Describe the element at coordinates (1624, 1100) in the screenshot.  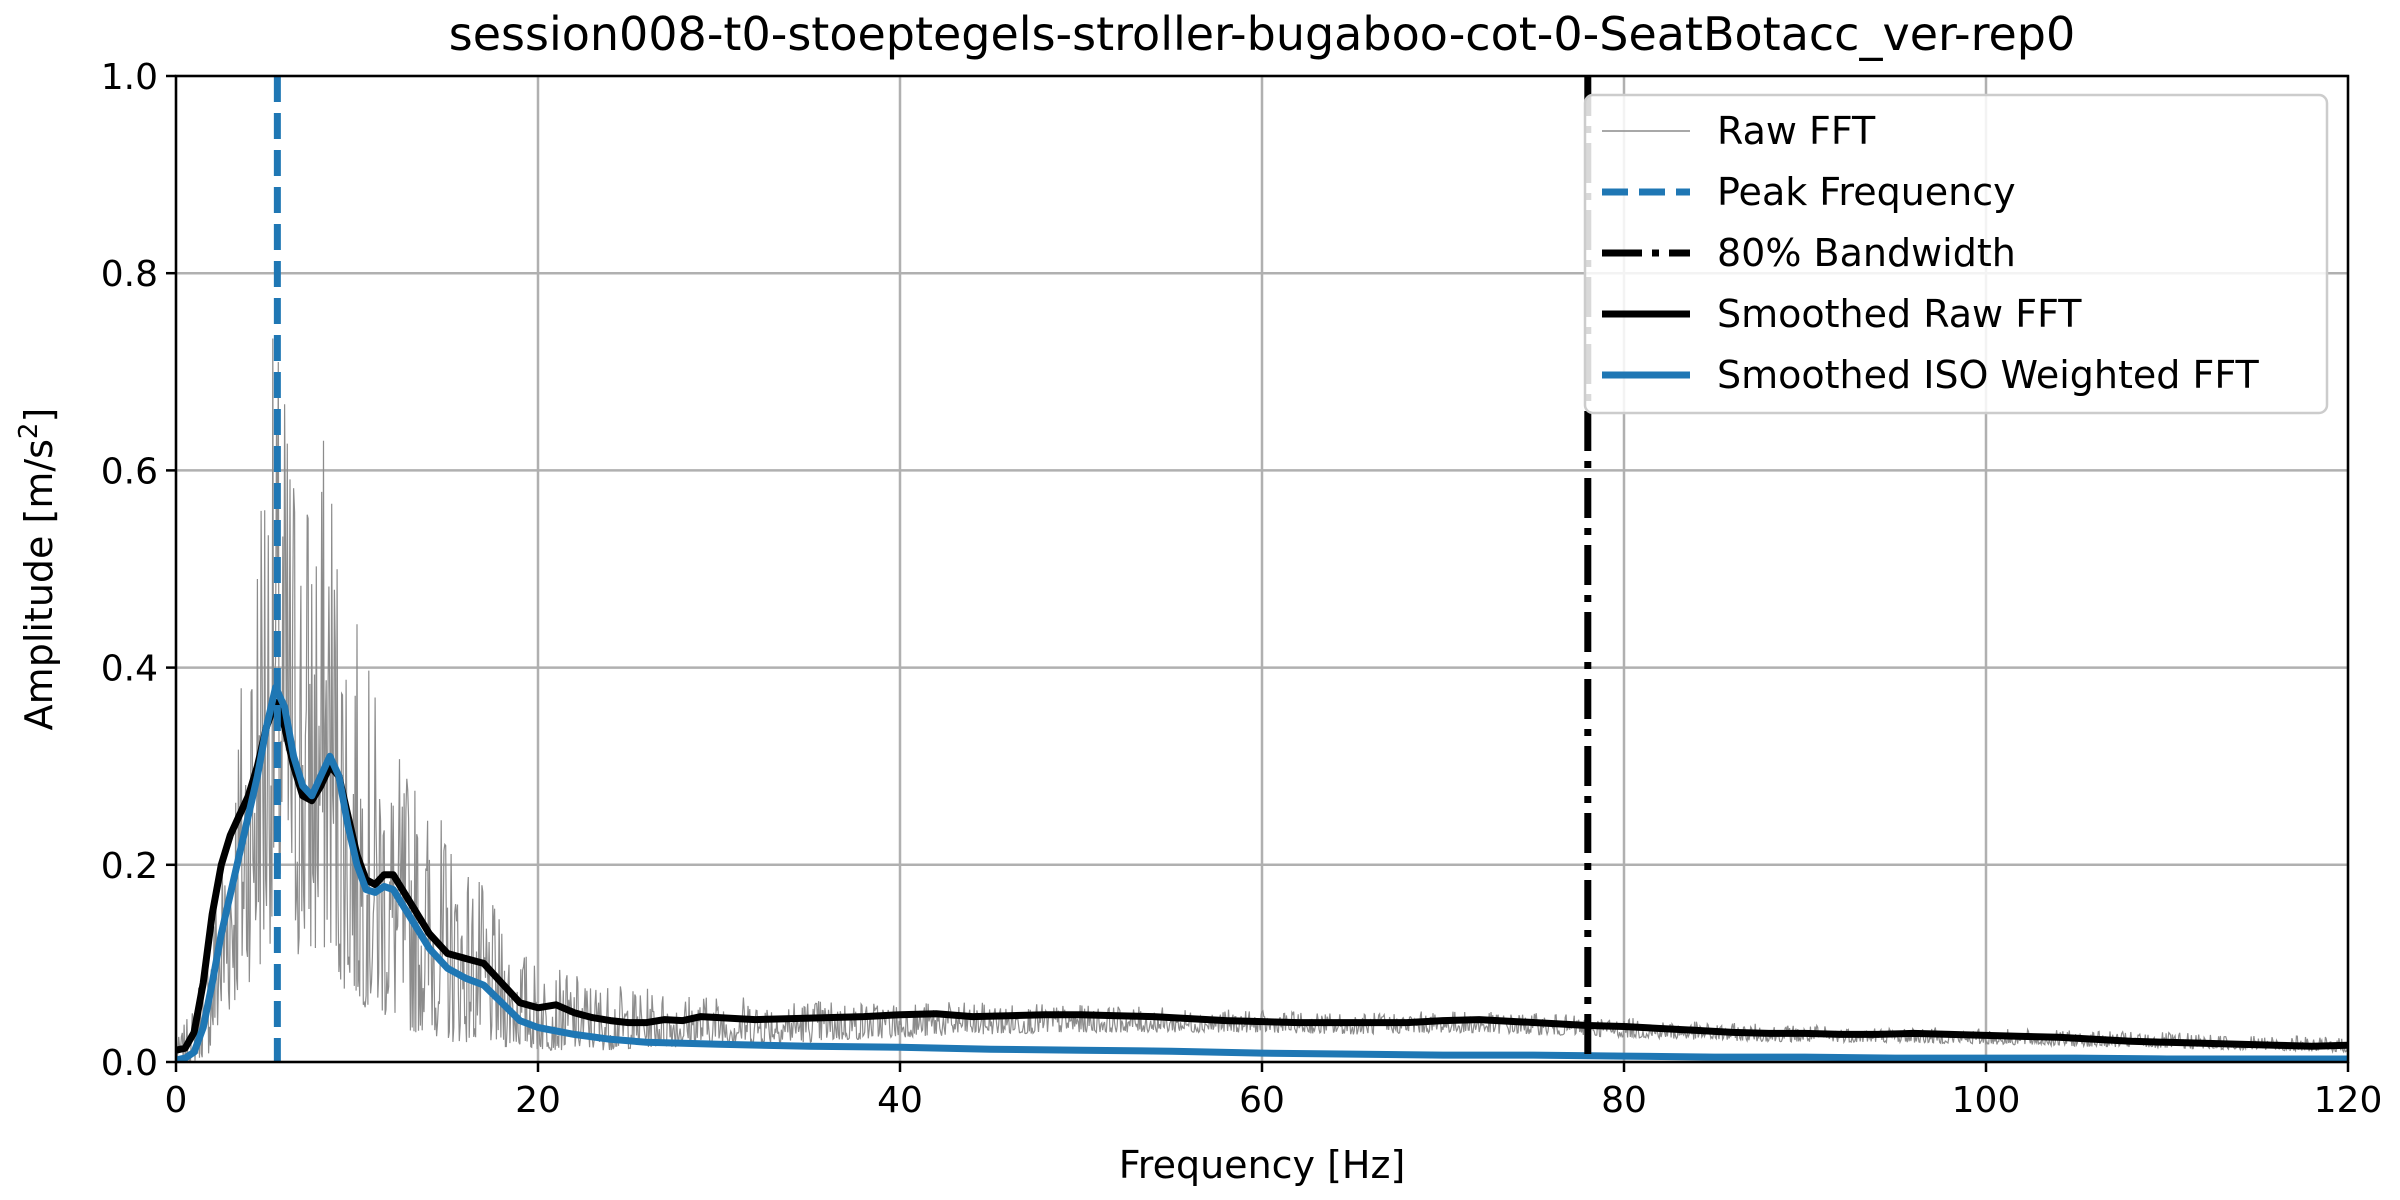
I see `x-tick-label: 80` at that location.